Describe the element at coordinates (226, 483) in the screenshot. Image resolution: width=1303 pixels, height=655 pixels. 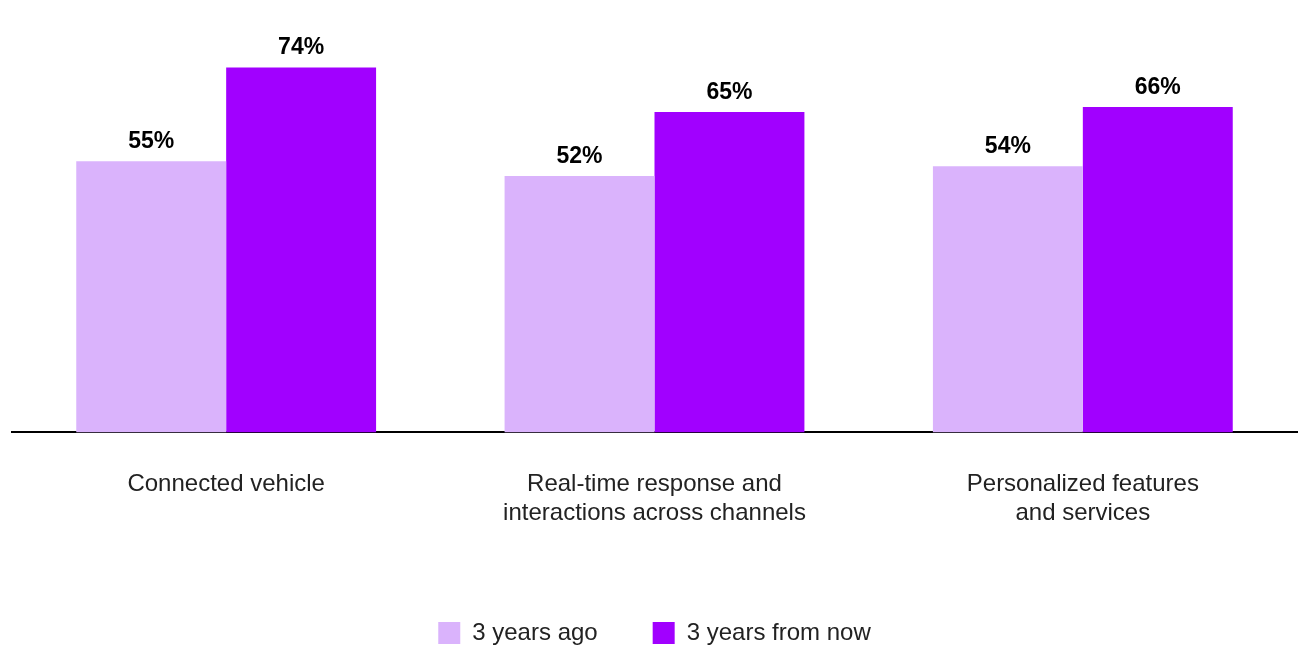
I see `x-tick-label: Connected vehicle` at that location.